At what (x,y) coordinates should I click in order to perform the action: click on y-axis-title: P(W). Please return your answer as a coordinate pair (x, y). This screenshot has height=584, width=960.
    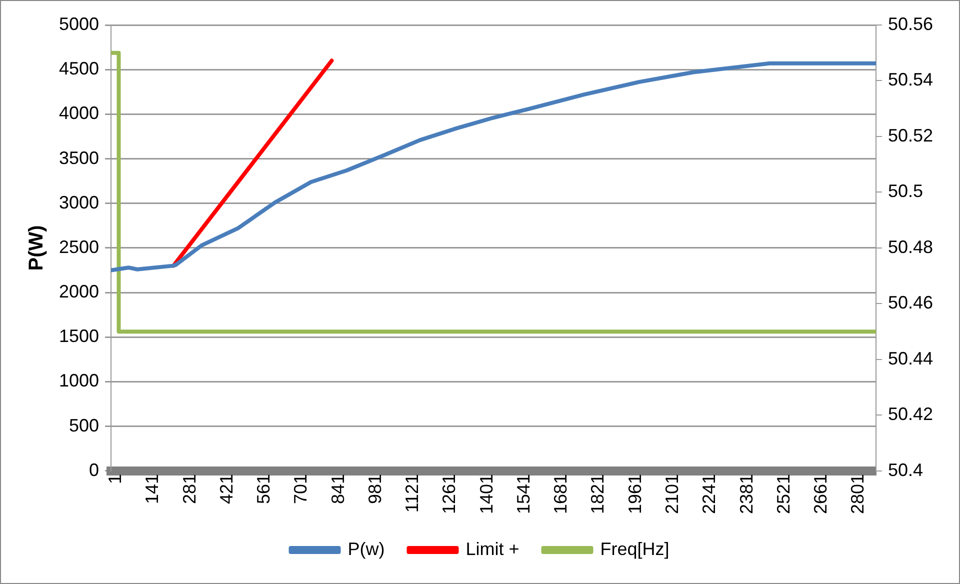
    Looking at the image, I should click on (37, 248).